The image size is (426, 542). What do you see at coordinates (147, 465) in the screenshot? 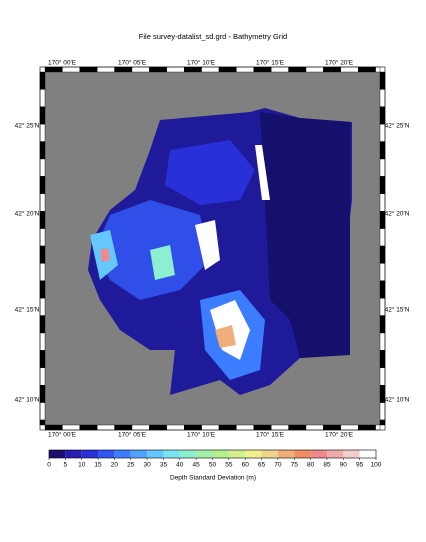
I see `colorbar-tick-label: 30` at bounding box center [147, 465].